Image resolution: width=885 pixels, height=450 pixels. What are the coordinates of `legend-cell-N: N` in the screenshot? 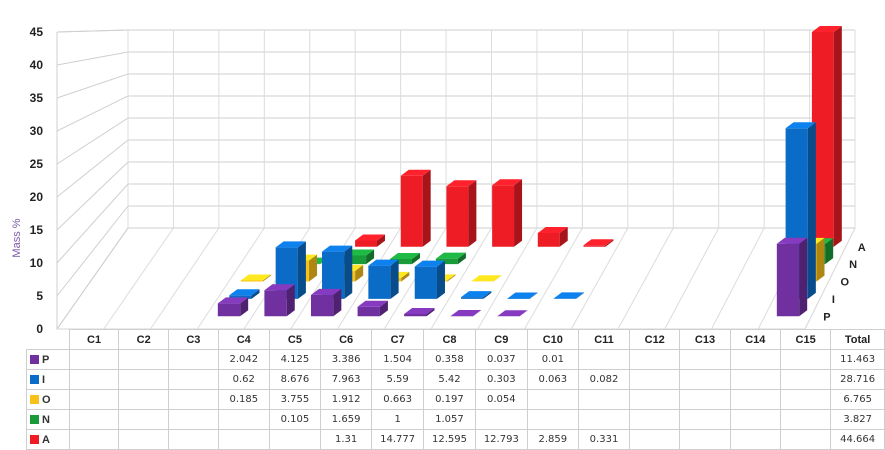 It's located at (48, 420).